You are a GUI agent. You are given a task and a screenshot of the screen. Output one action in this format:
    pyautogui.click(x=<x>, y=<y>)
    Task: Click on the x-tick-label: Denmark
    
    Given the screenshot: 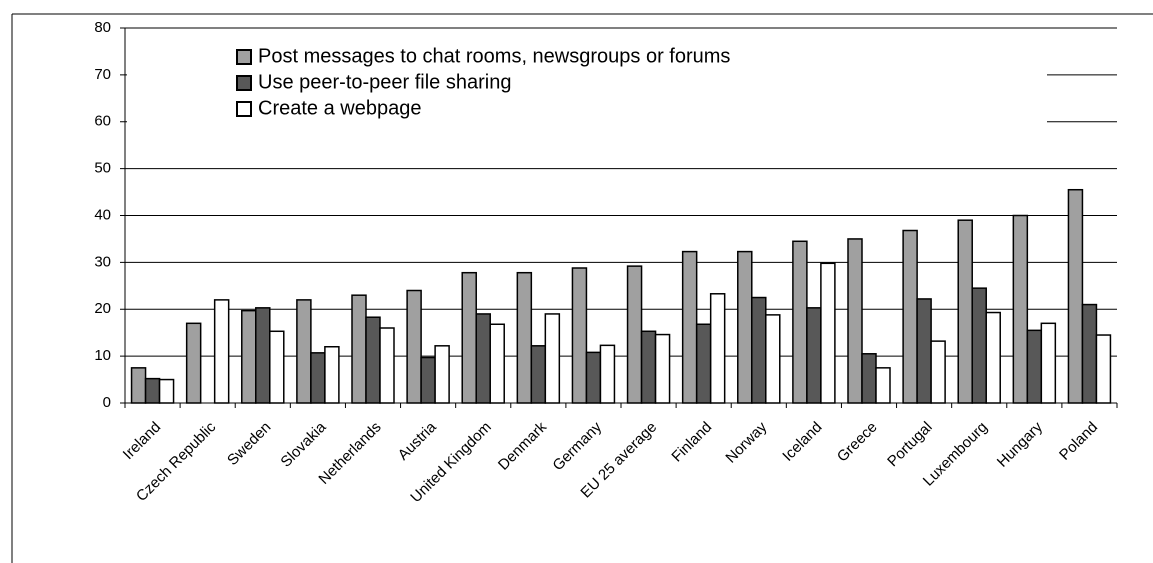 What is the action you would take?
    pyautogui.click(x=522, y=445)
    